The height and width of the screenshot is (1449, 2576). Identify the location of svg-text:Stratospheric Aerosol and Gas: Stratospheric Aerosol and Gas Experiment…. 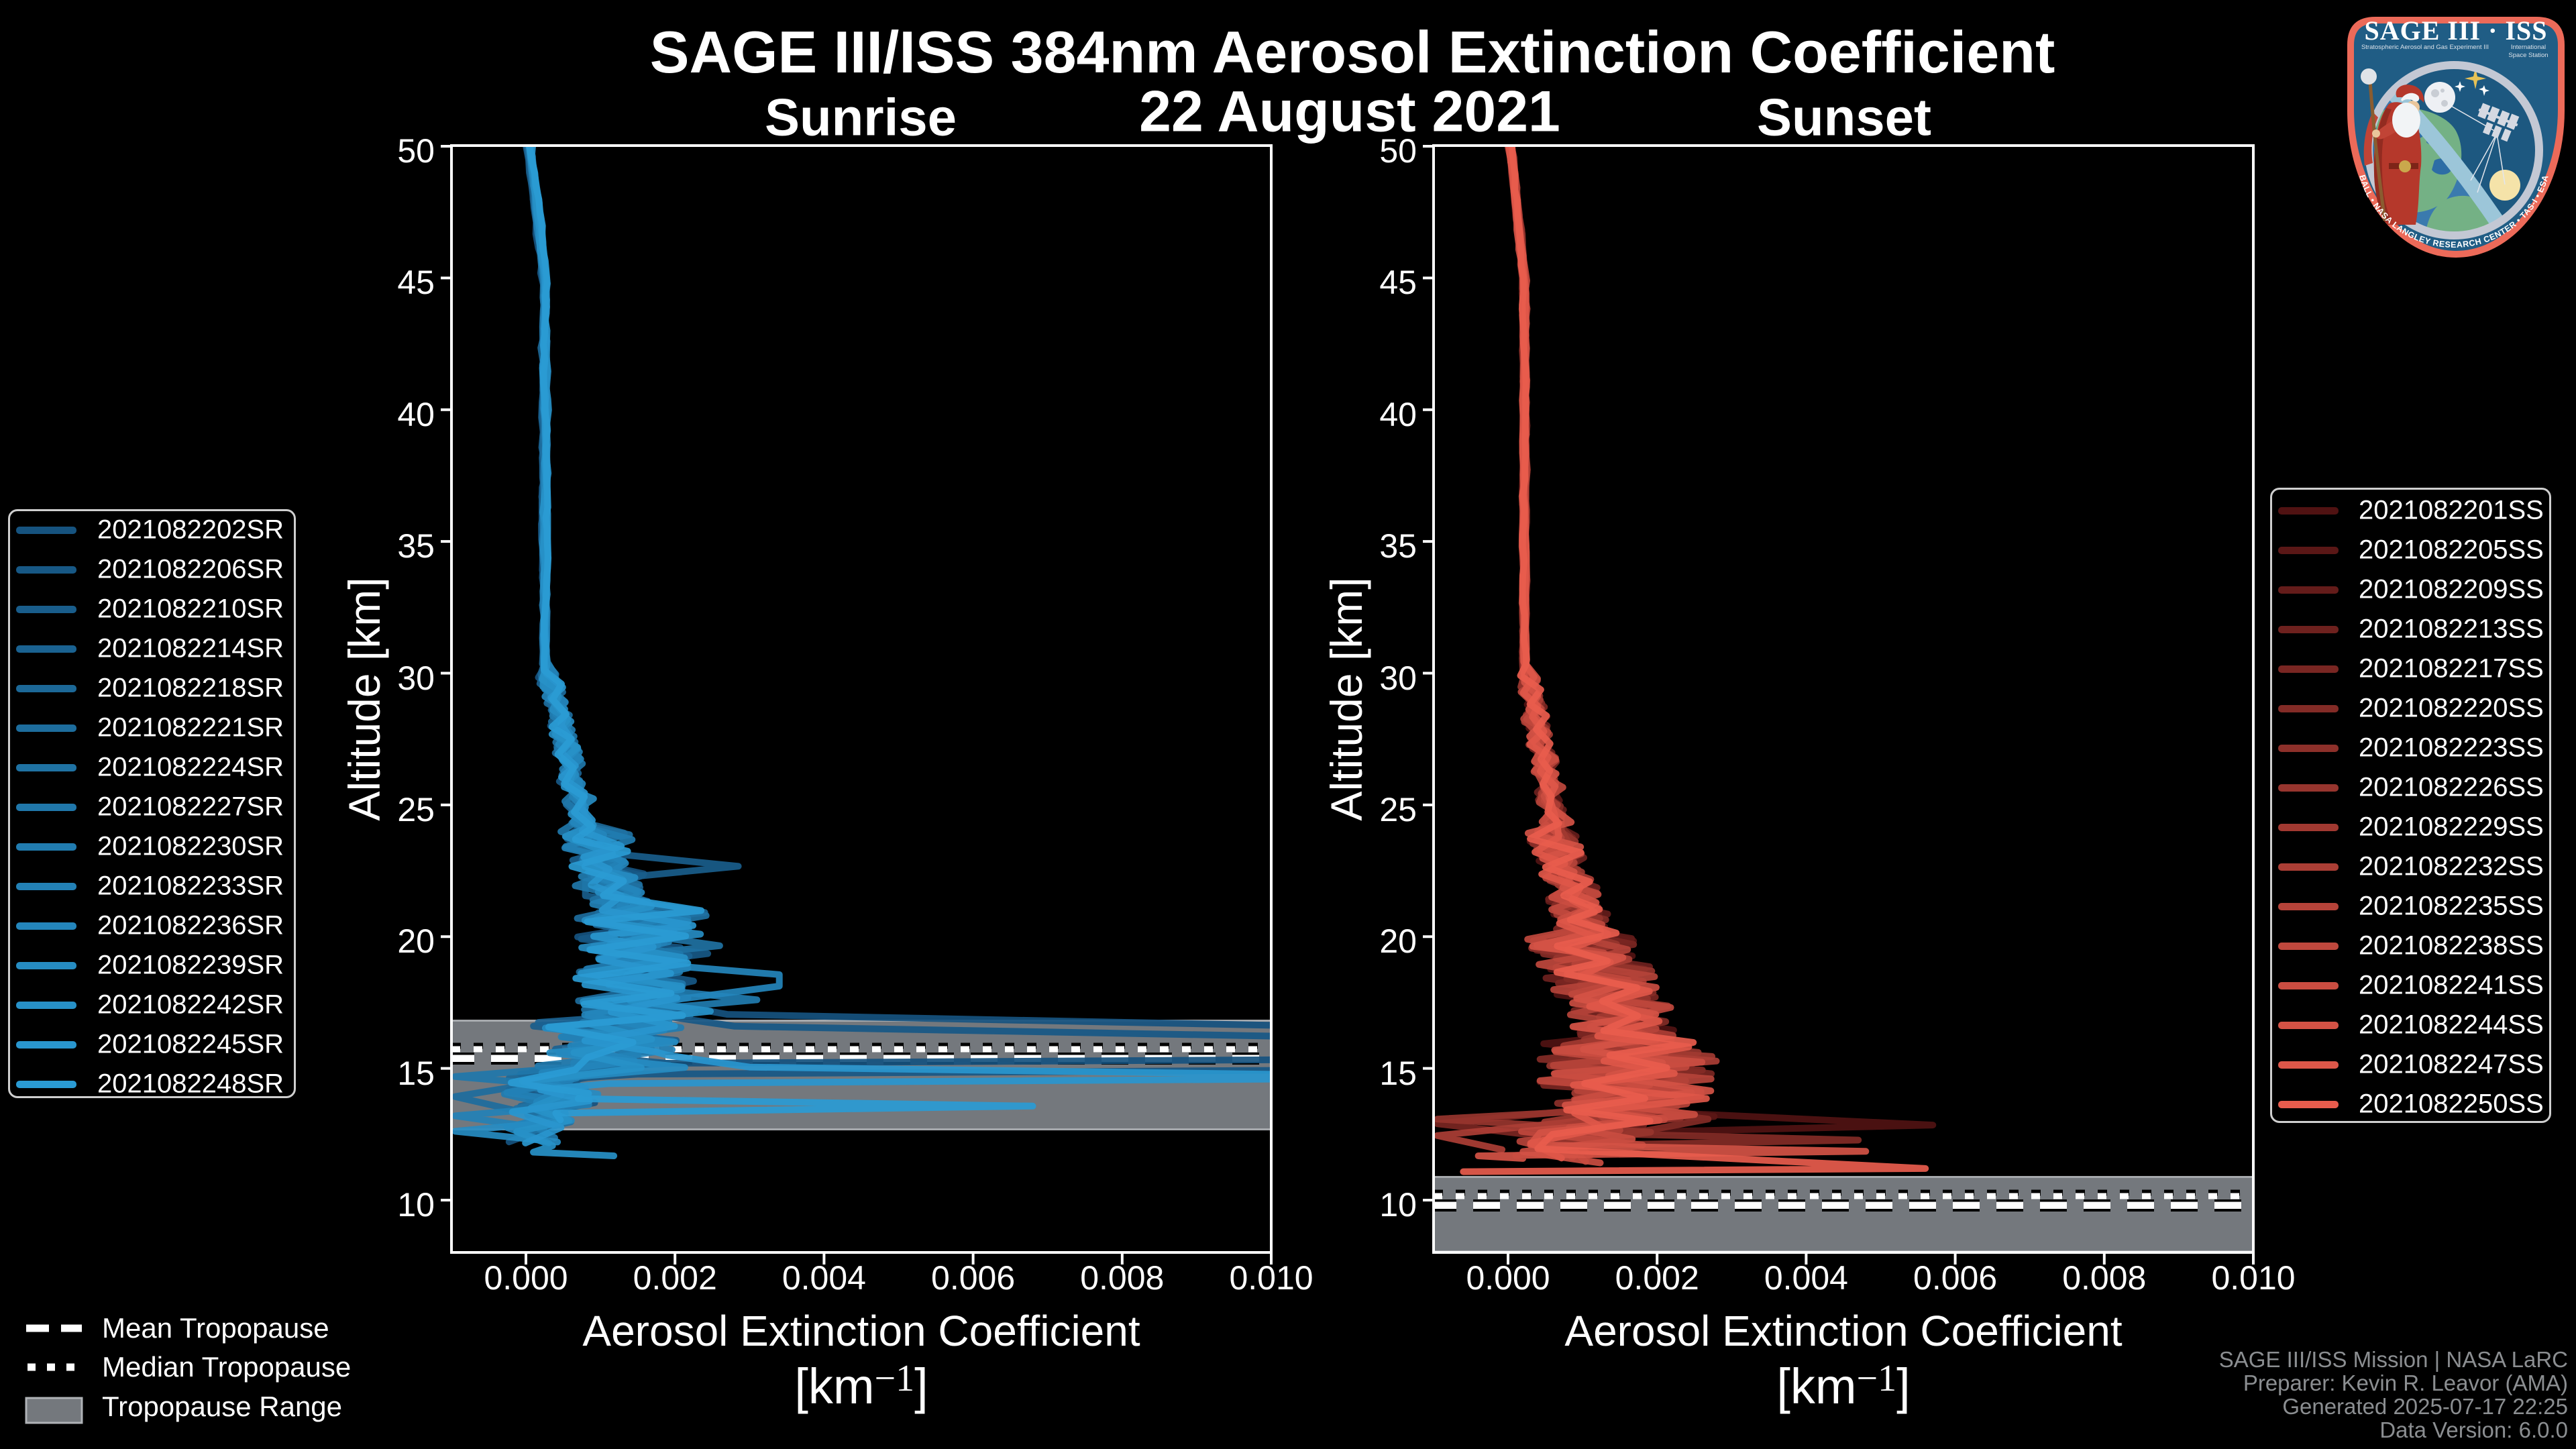
(2425, 47).